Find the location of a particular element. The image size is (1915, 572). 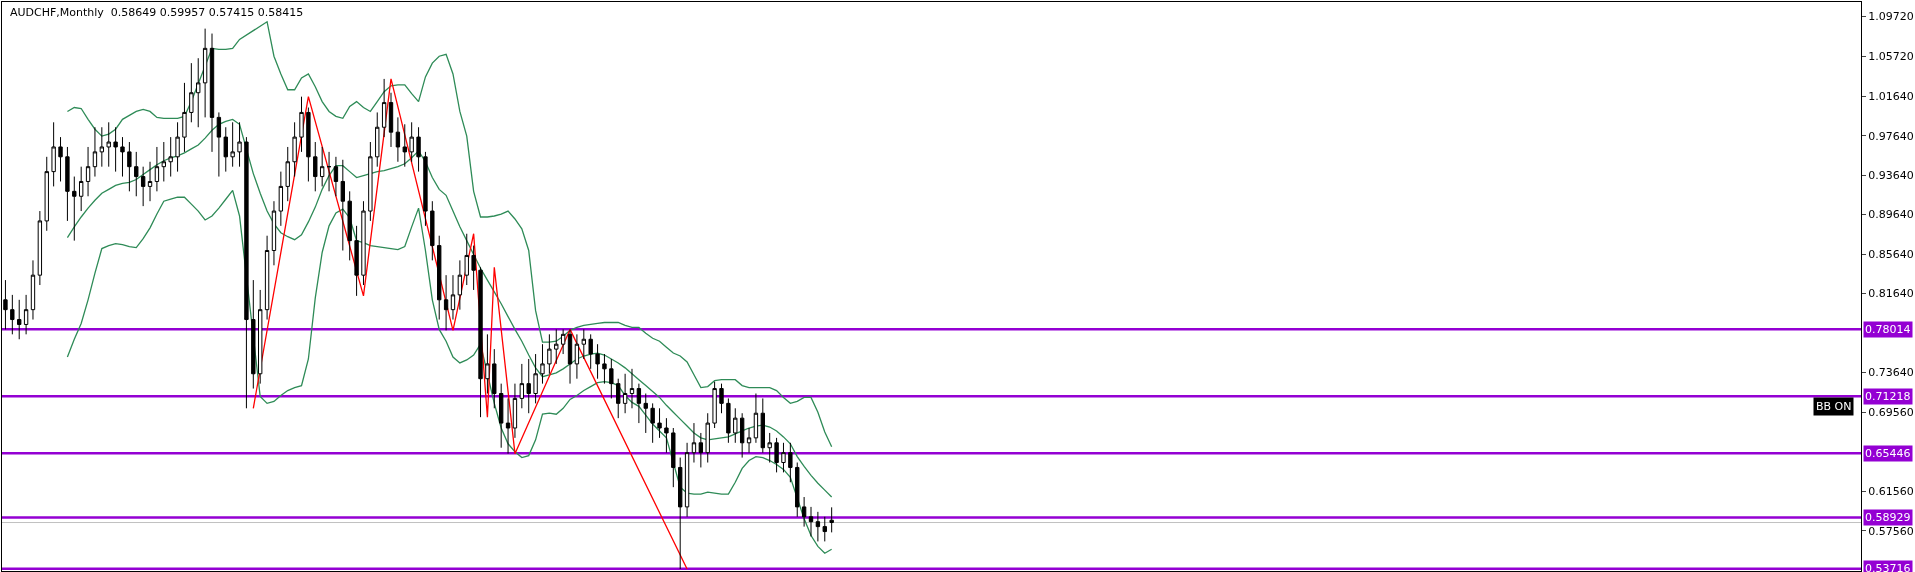

y-tick-label: 0.61560 is located at coordinates (1891, 492).